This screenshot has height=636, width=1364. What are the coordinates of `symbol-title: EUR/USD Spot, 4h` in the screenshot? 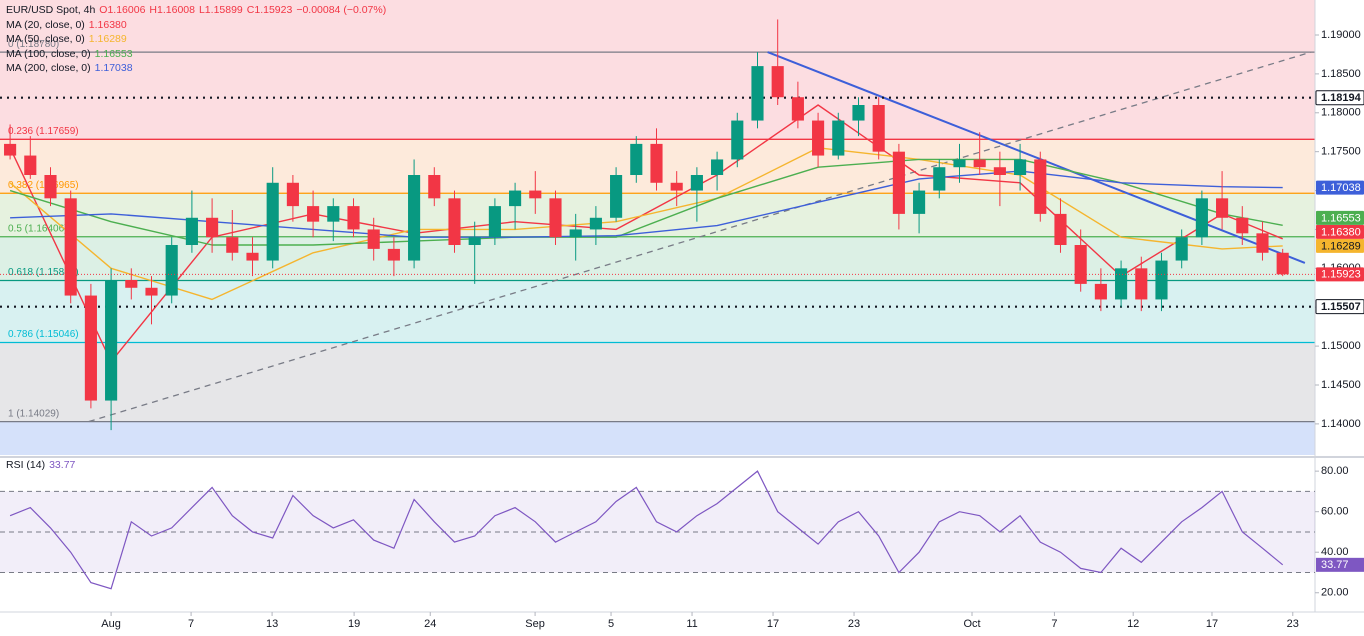 It's located at (51, 10).